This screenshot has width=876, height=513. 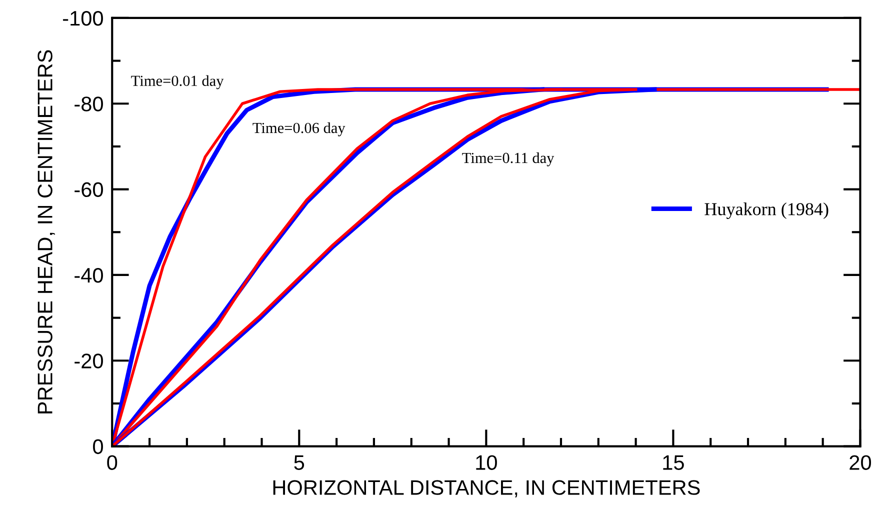 I want to click on y-tick-label: -100, so click(x=83, y=18).